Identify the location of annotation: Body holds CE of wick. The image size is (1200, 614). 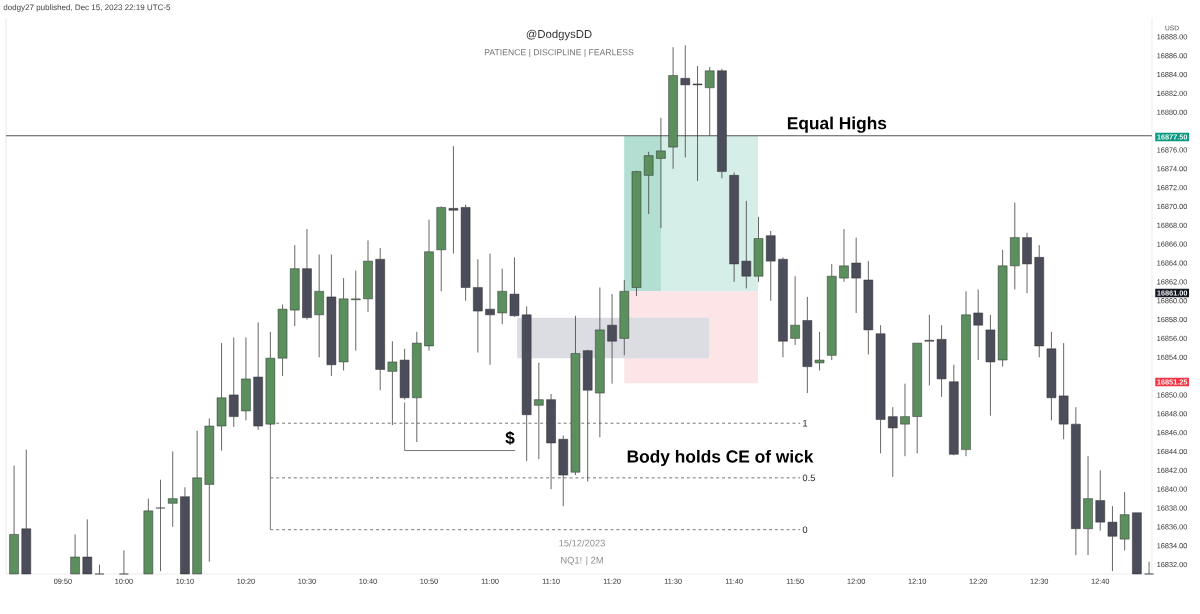
(720, 458).